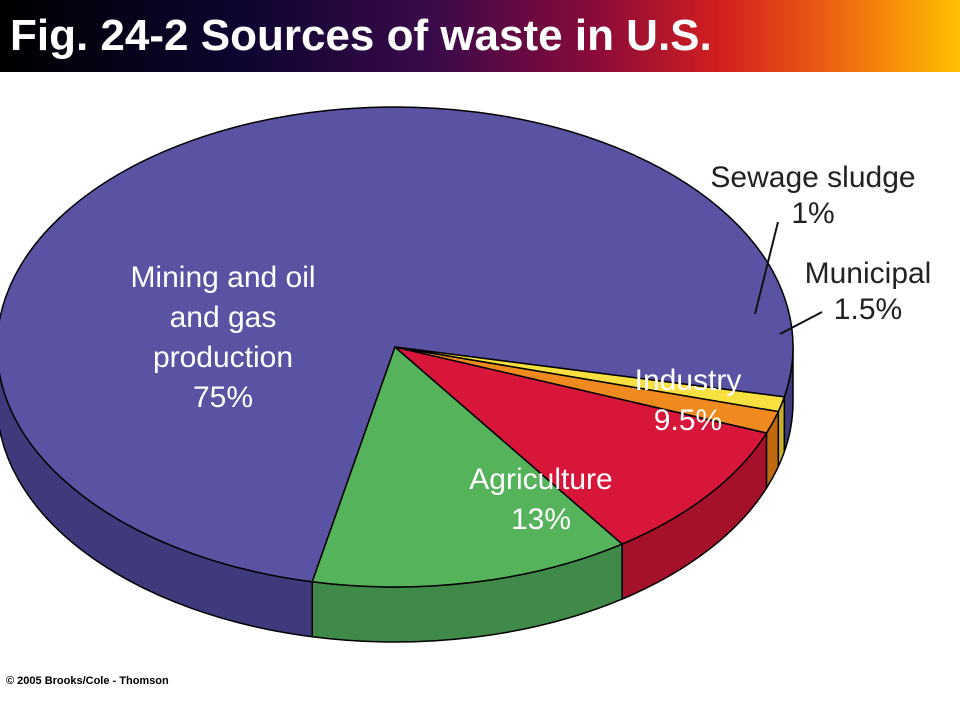 This screenshot has height=720, width=960. Describe the element at coordinates (688, 420) in the screenshot. I see `slice-label-line: 9.5%` at that location.